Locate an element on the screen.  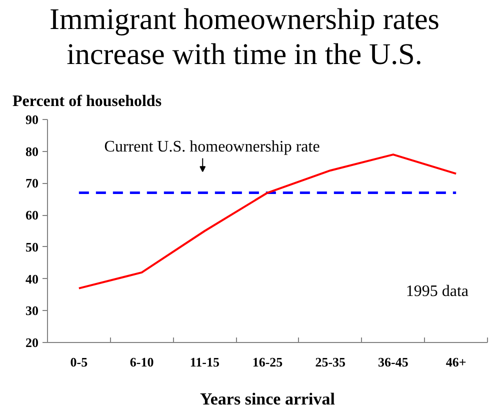
x-tick-label: 0-5 is located at coordinates (79, 362).